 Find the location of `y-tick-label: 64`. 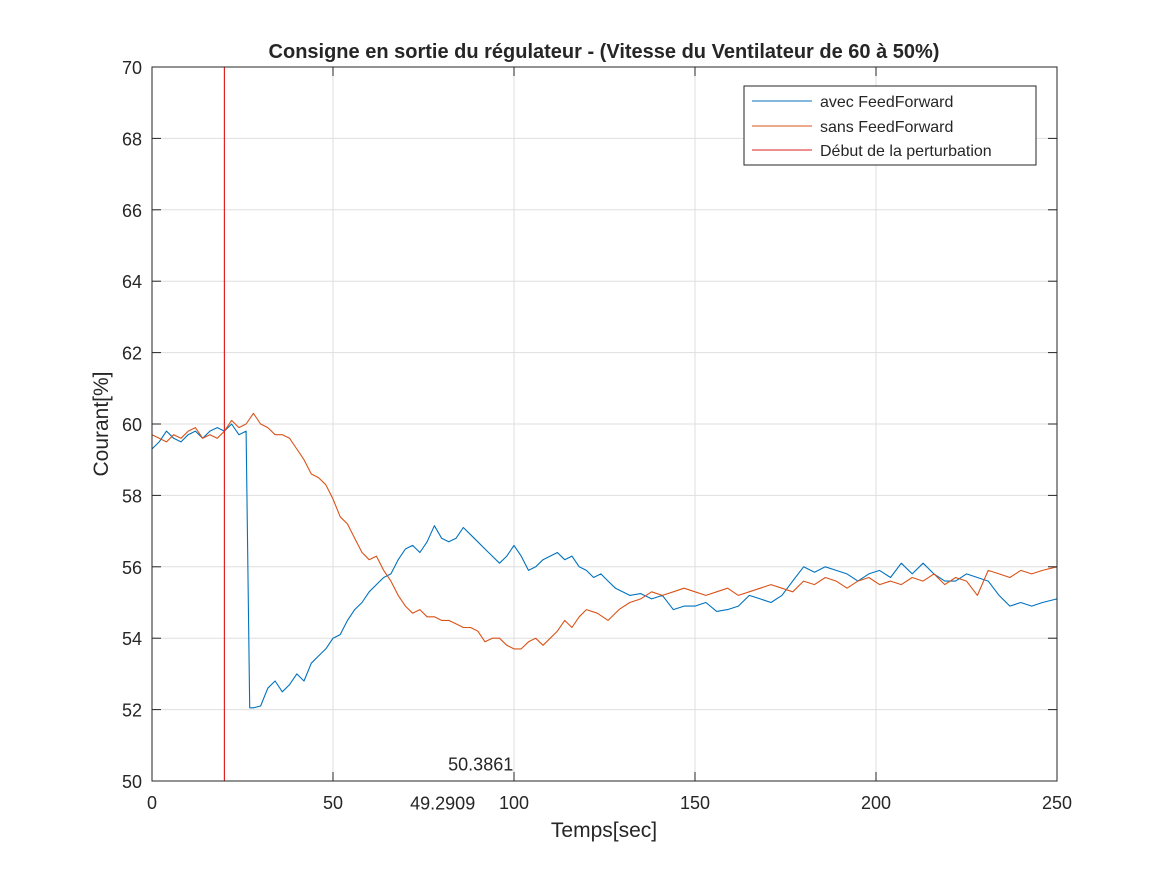

y-tick-label: 64 is located at coordinates (132, 282).